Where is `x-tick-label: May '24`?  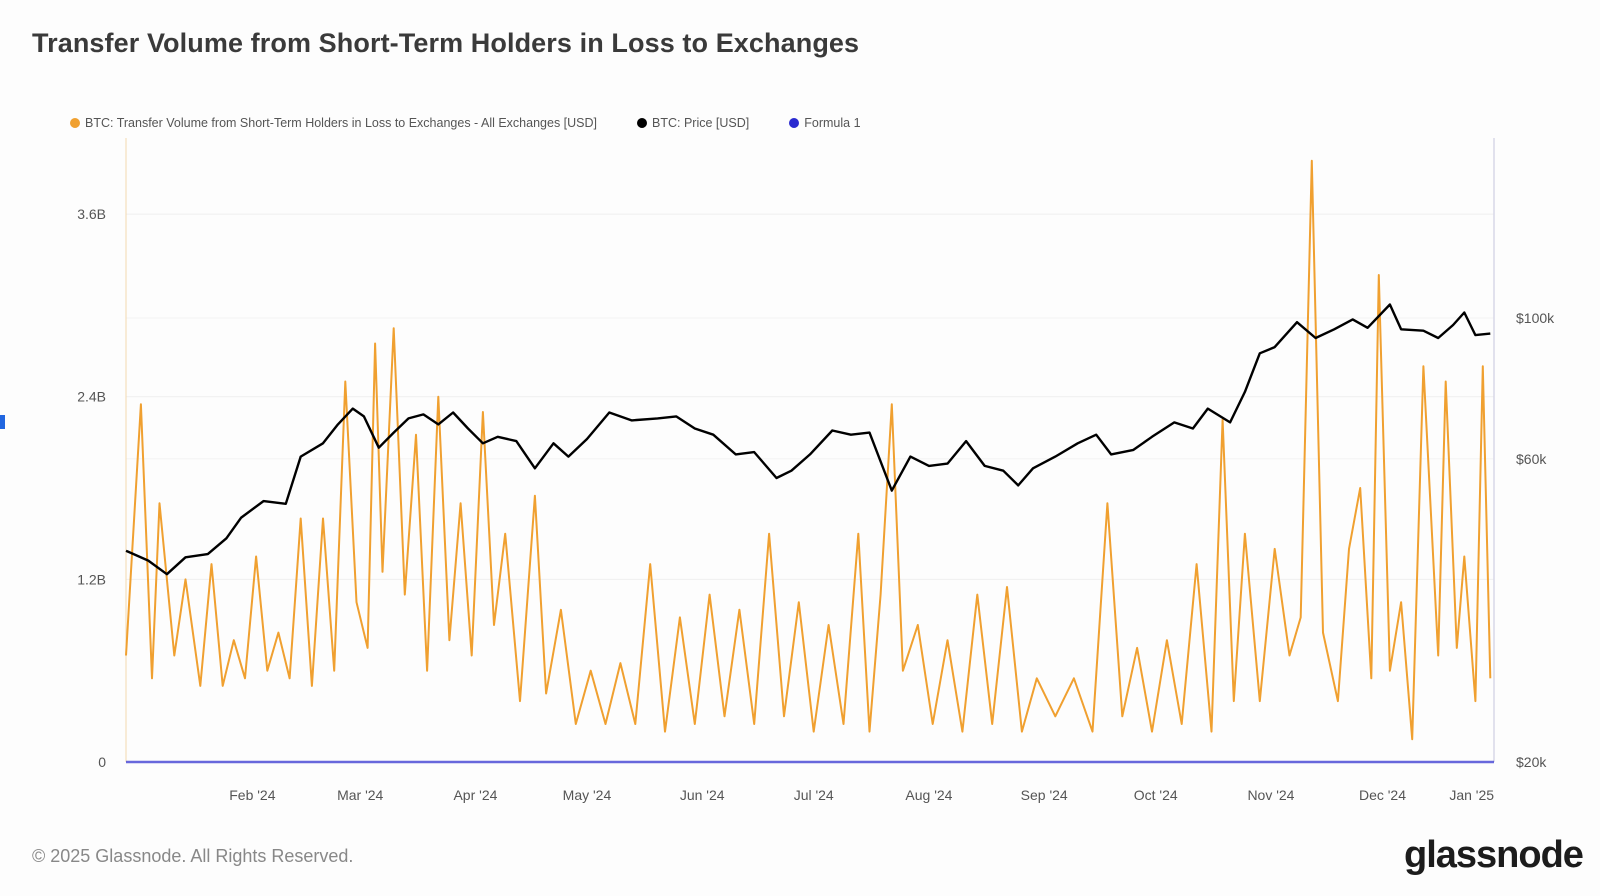
x-tick-label: May '24 is located at coordinates (587, 795).